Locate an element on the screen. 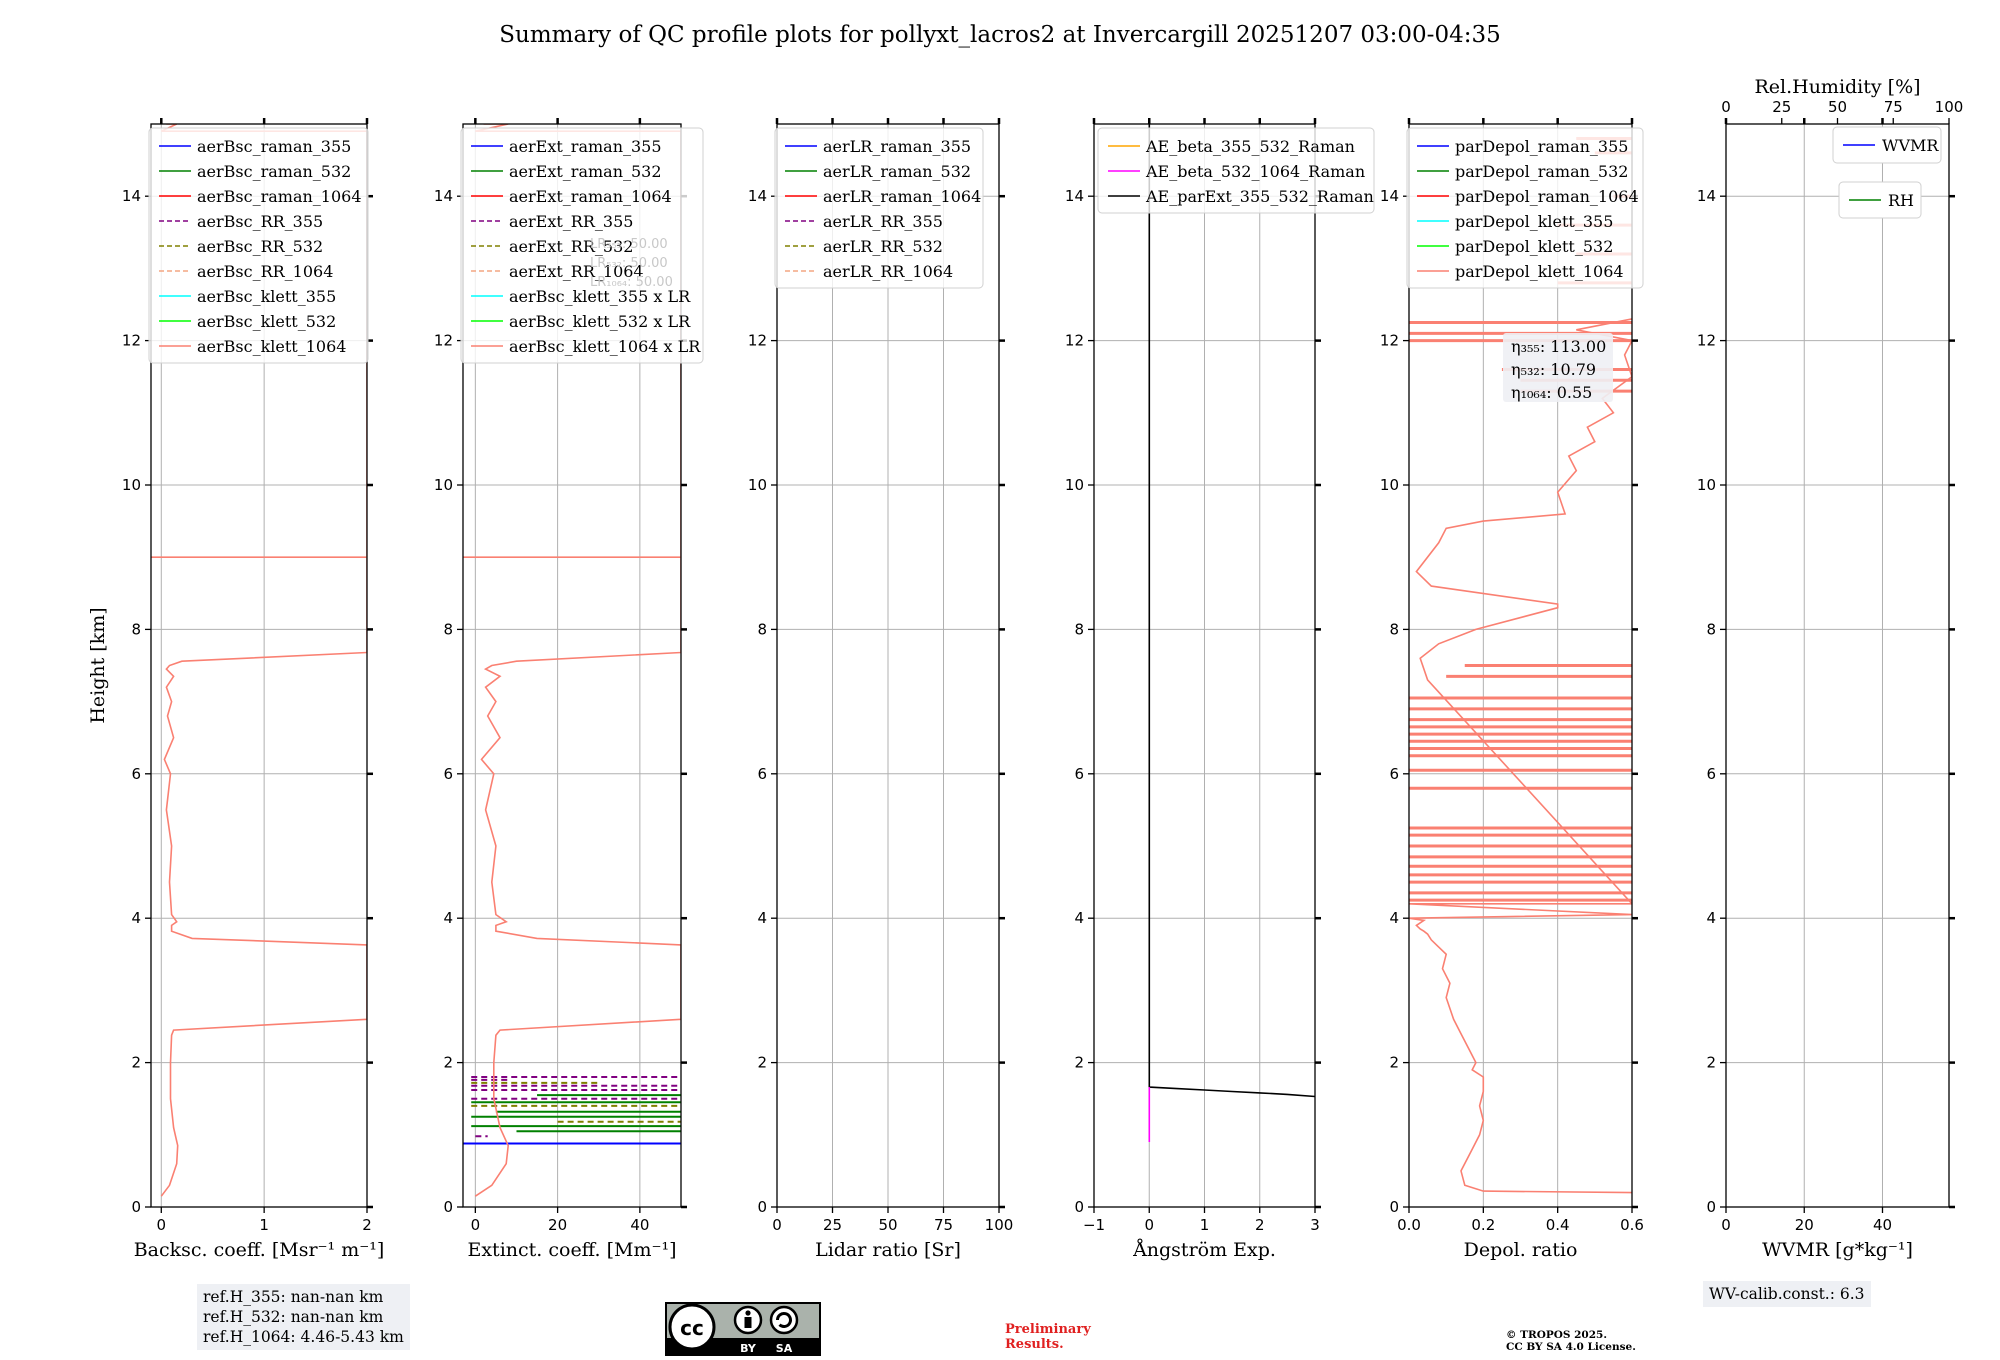  legend-entry: aerBsc_raman_532 is located at coordinates (274, 171).